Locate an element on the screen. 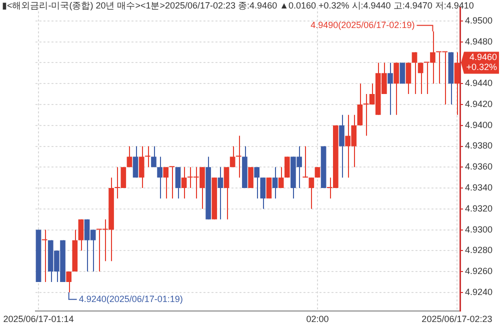  y-tick-label: 4.9440 is located at coordinates (479, 83).